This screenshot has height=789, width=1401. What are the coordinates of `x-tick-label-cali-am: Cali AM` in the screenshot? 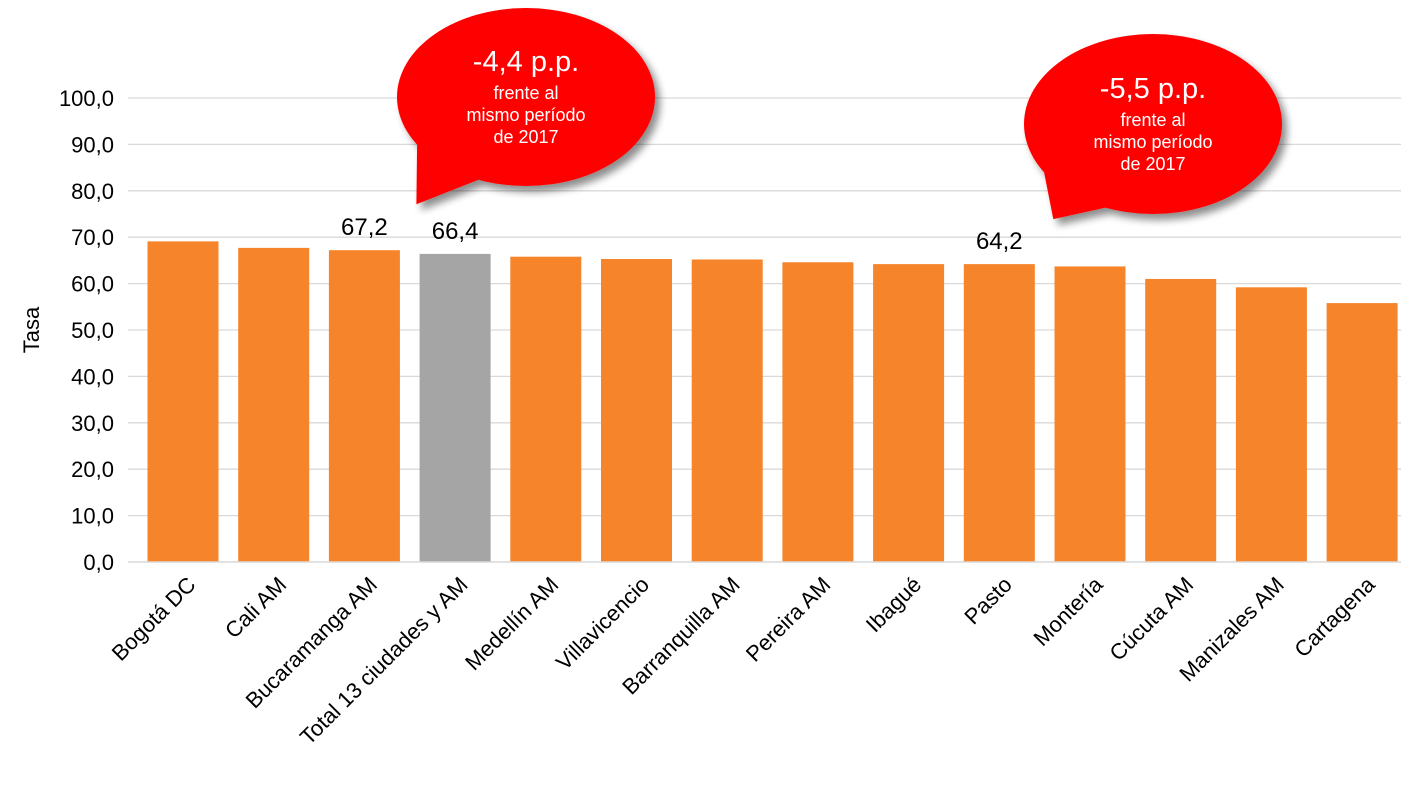 It's located at (255, 607).